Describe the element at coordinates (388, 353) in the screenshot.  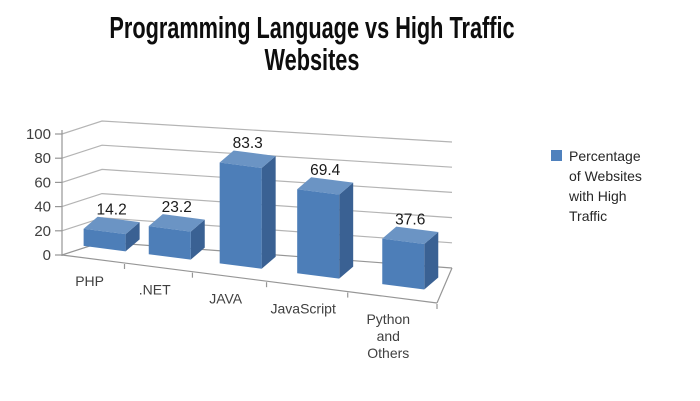
I see `category-label: Others` at that location.